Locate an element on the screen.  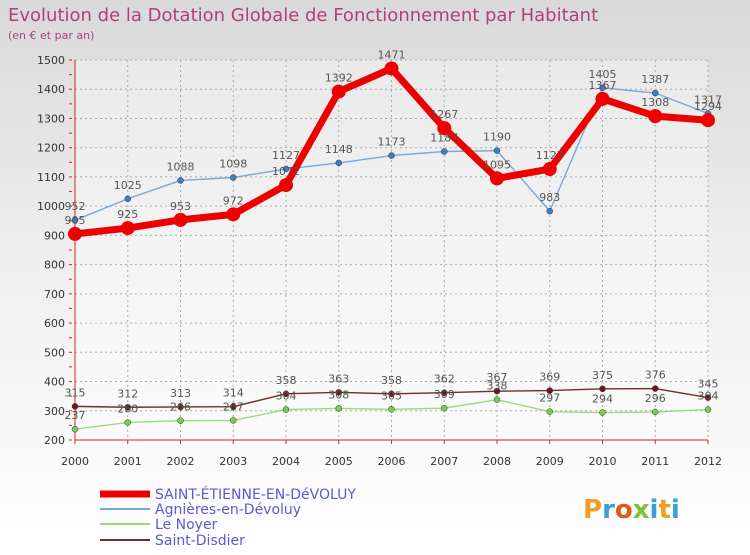
data-label: 267 is located at coordinates (233, 406).